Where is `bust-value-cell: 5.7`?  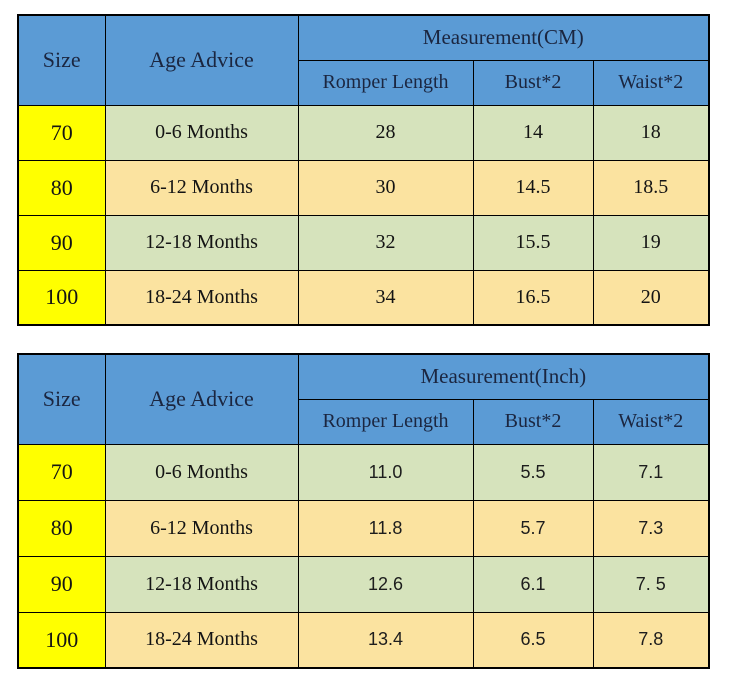 bust-value-cell: 5.7 is located at coordinates (533, 528).